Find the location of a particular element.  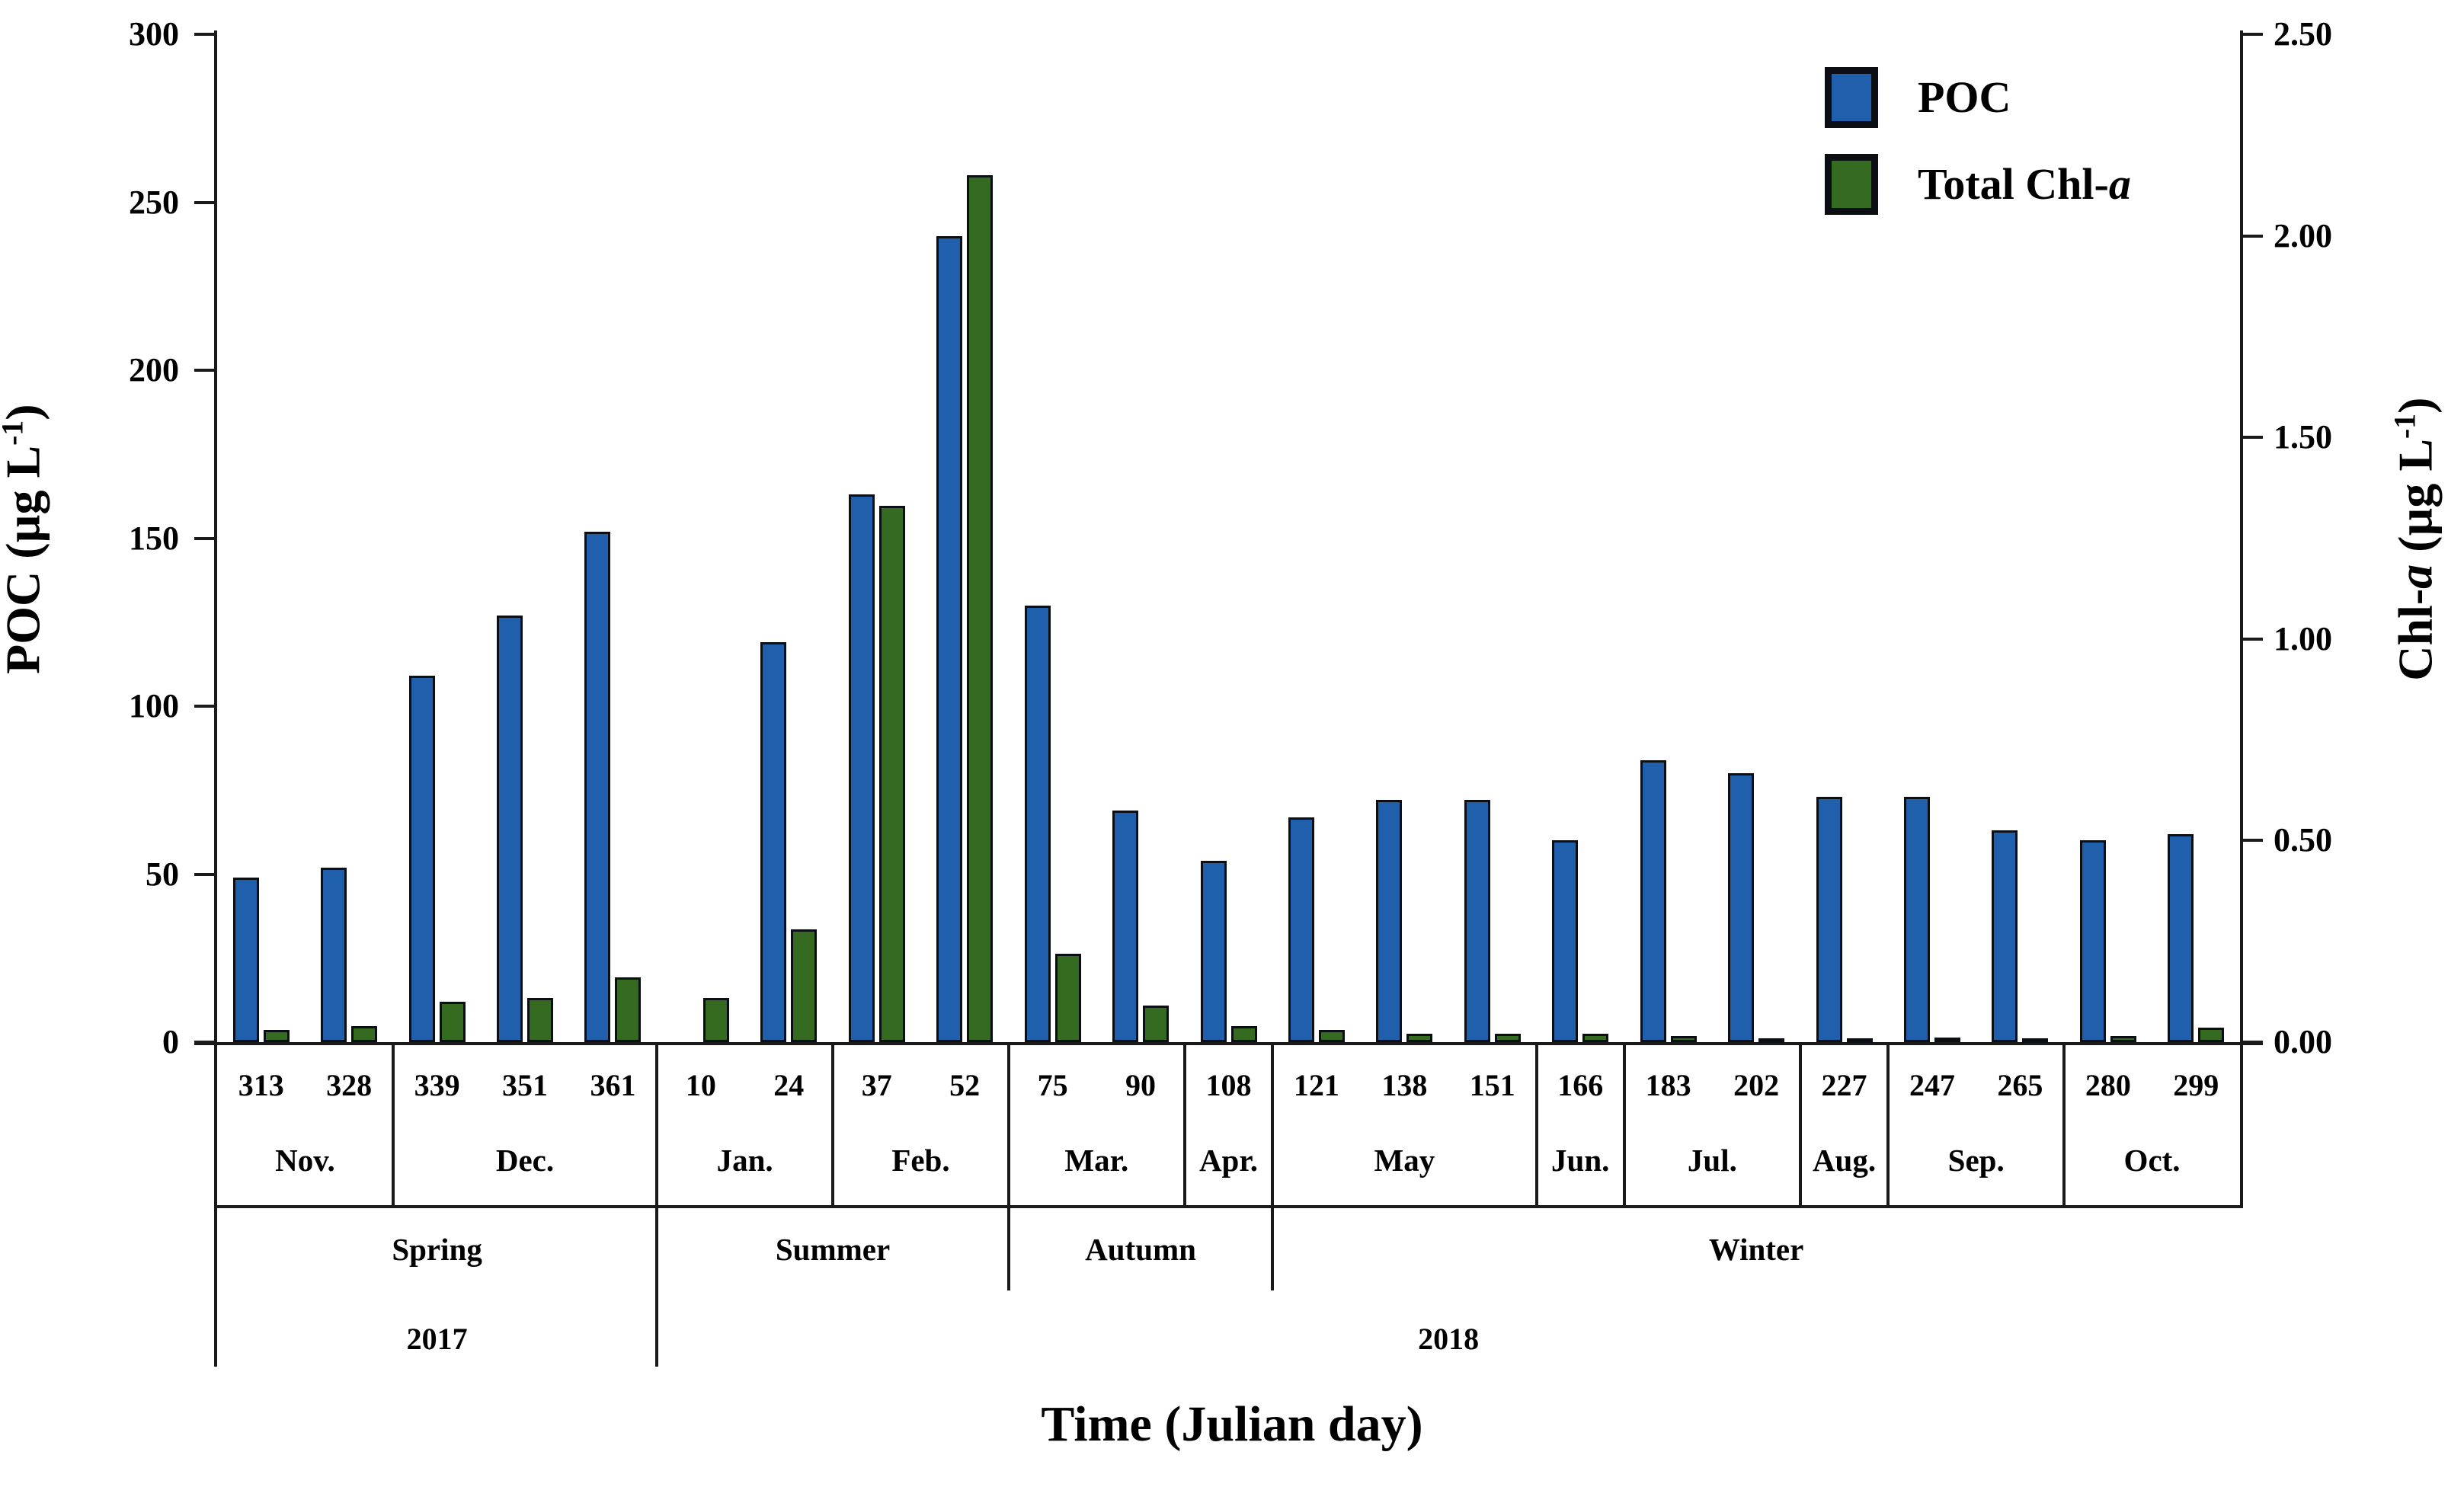

month-label: Dec. is located at coordinates (525, 1160).